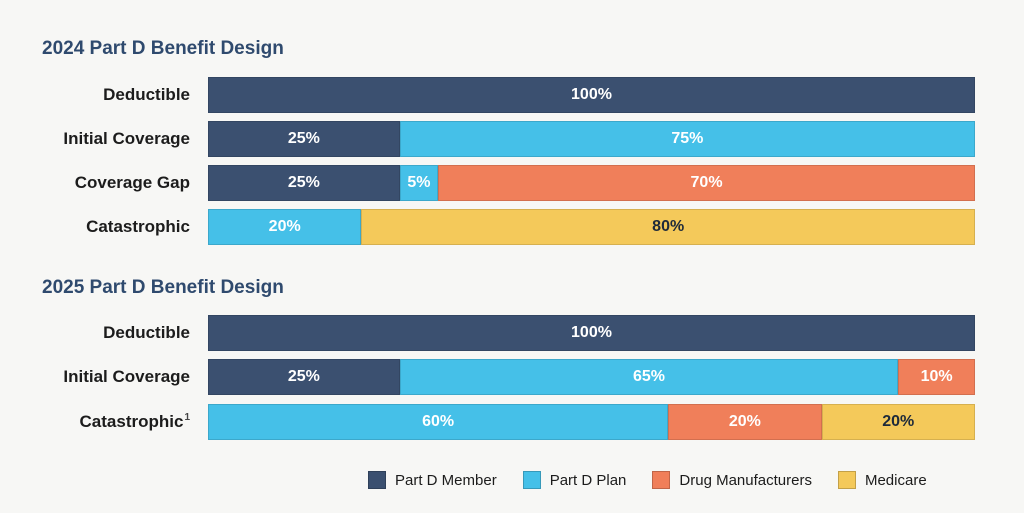  I want to click on legend-item-member: Part D Member, so click(432, 480).